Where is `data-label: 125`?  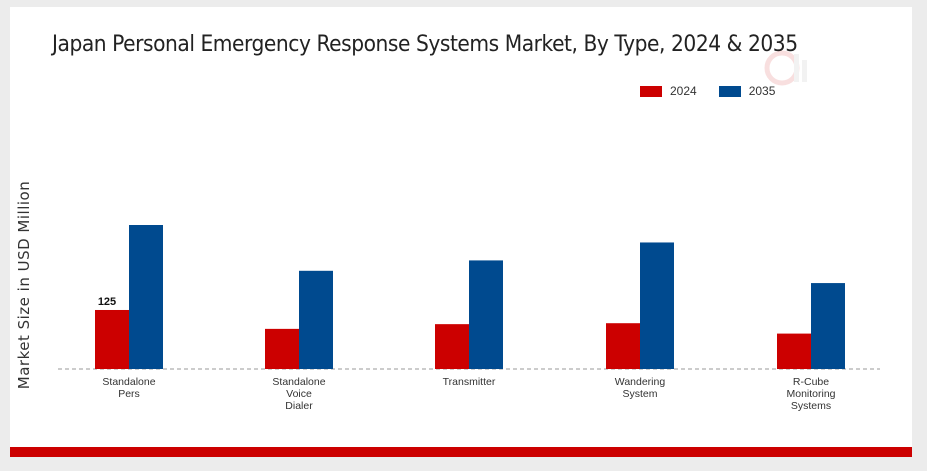 data-label: 125 is located at coordinates (107, 302).